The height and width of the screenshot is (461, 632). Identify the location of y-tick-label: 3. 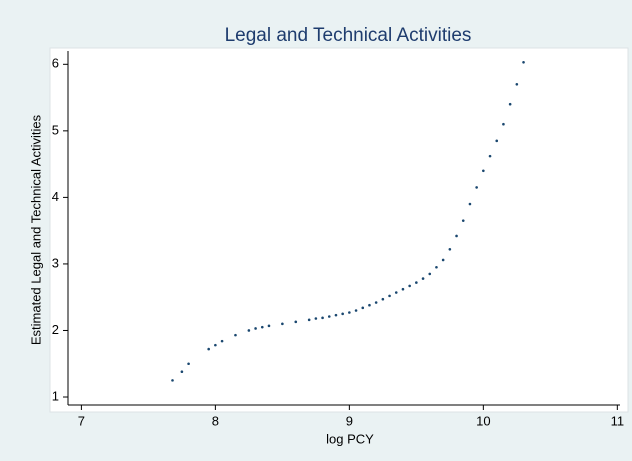
(55, 262).